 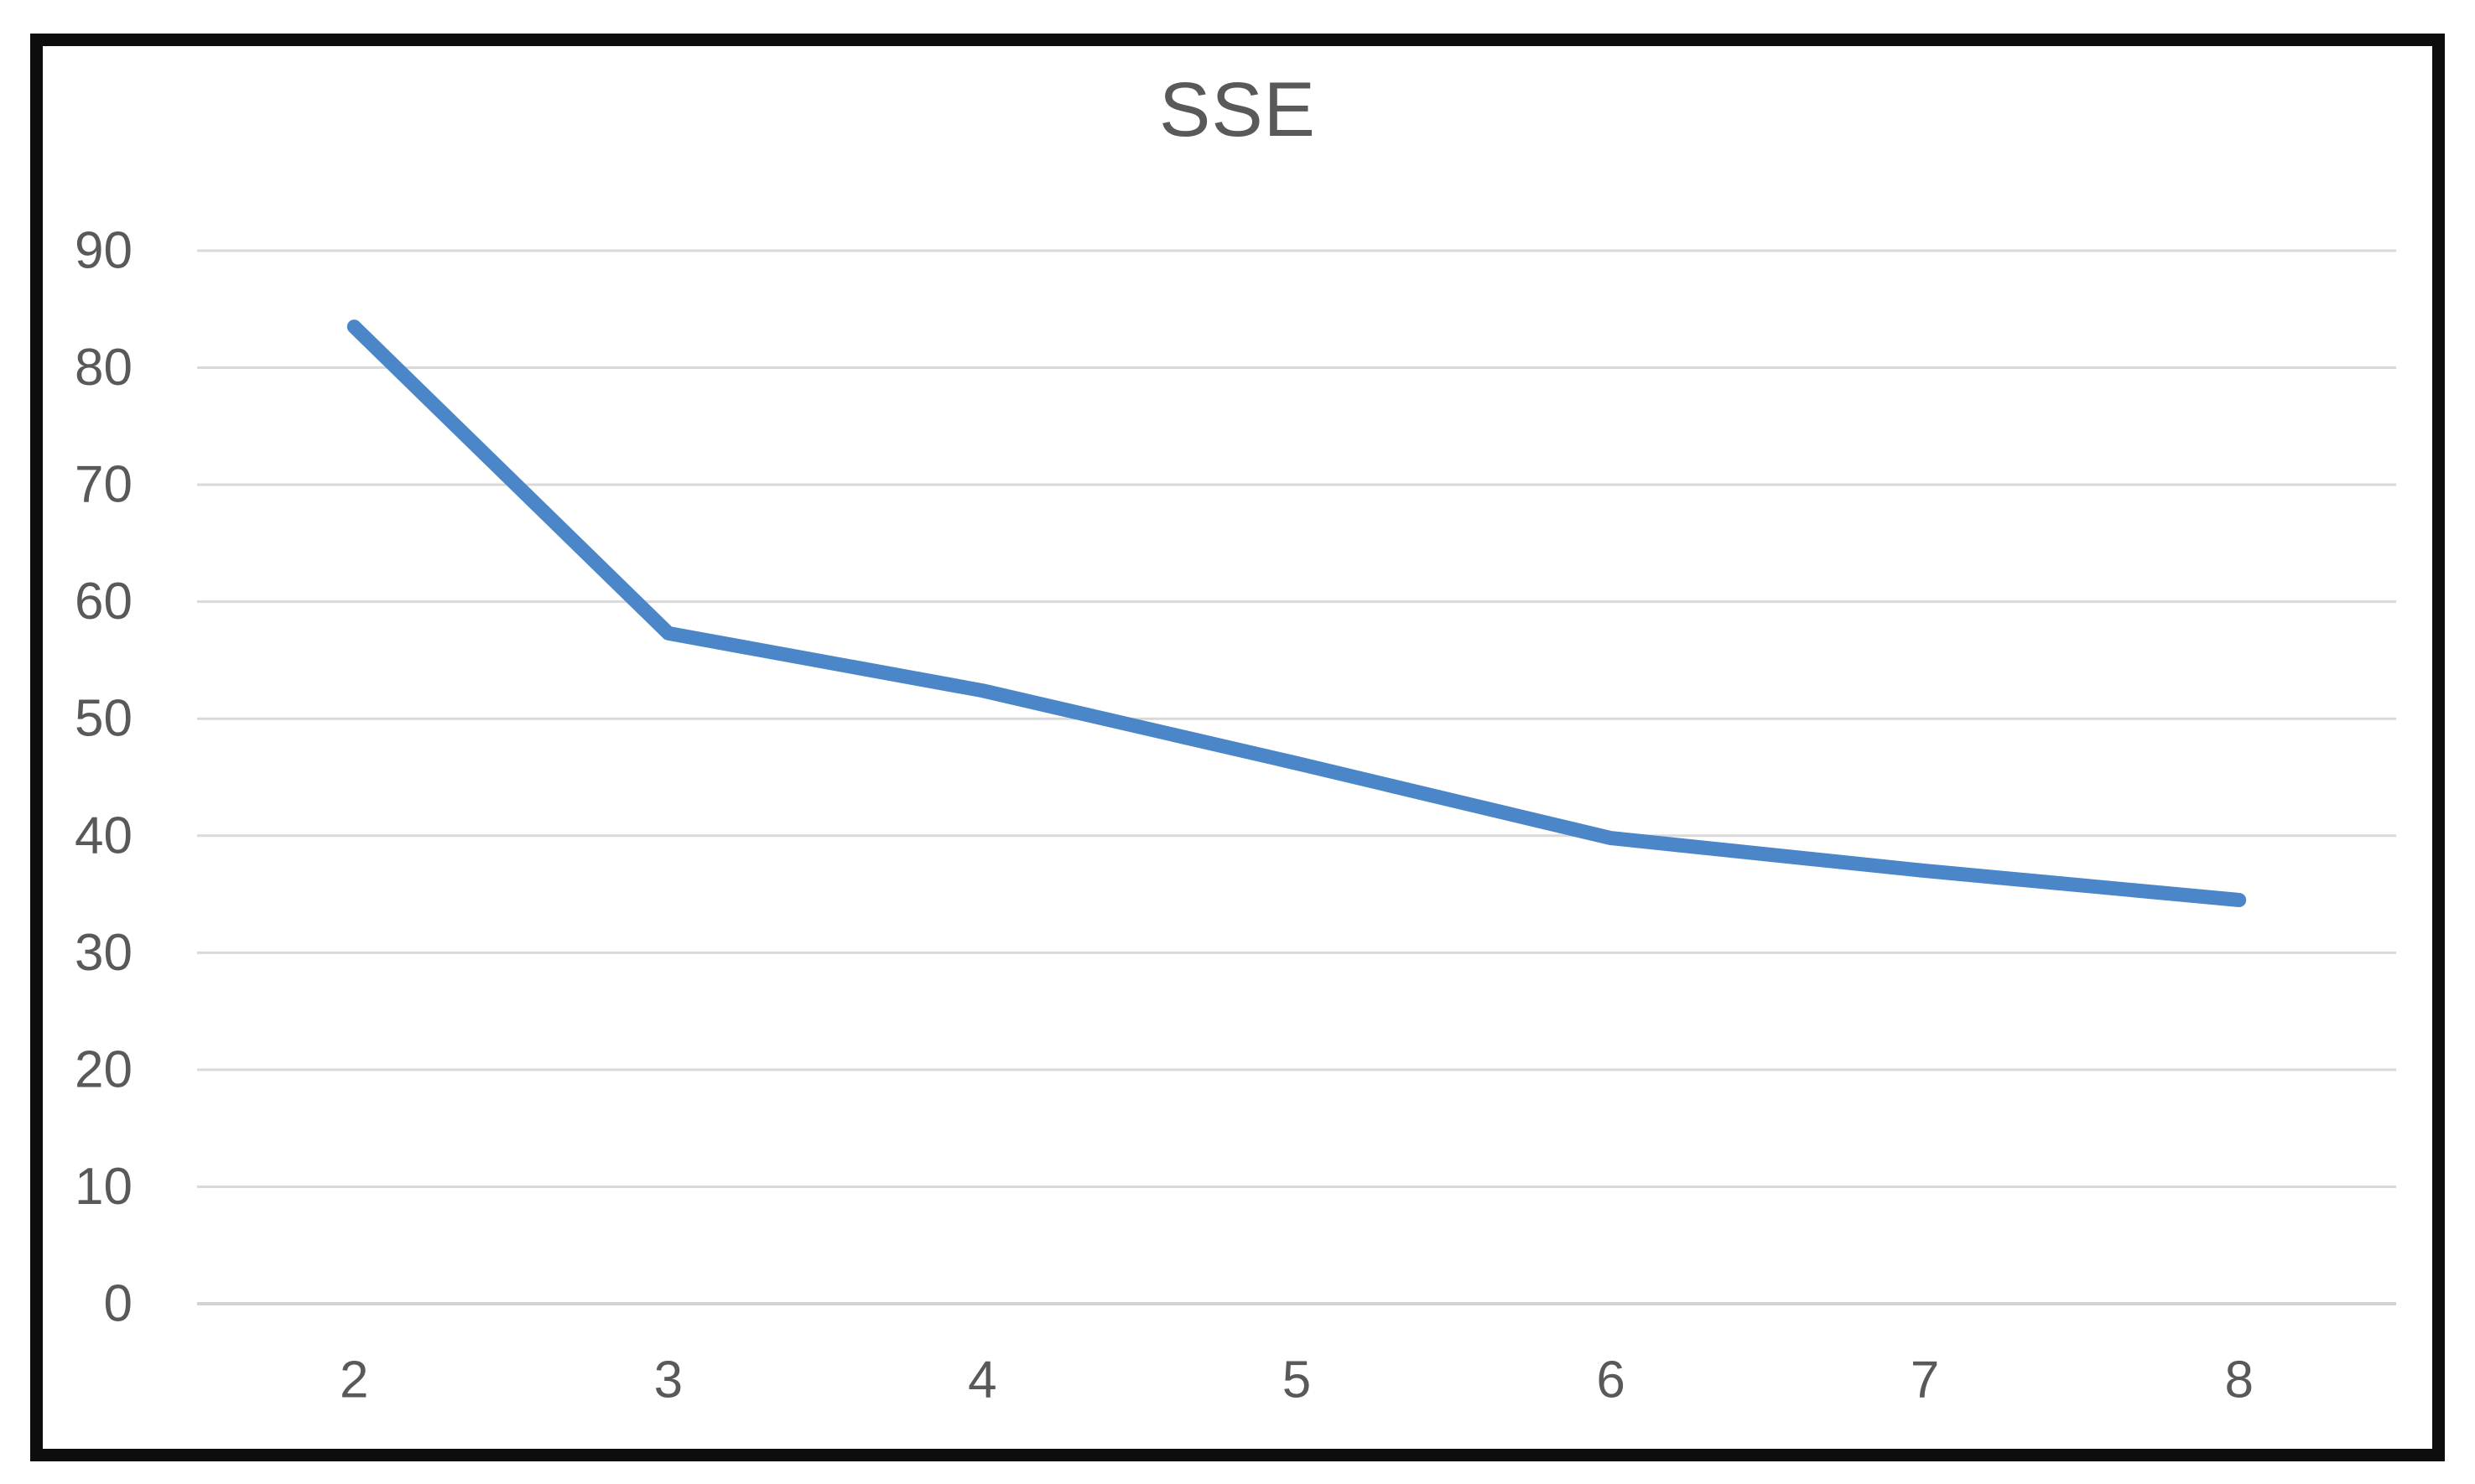 What do you see at coordinates (354, 1380) in the screenshot?
I see `x-axis-tick-label: 2` at bounding box center [354, 1380].